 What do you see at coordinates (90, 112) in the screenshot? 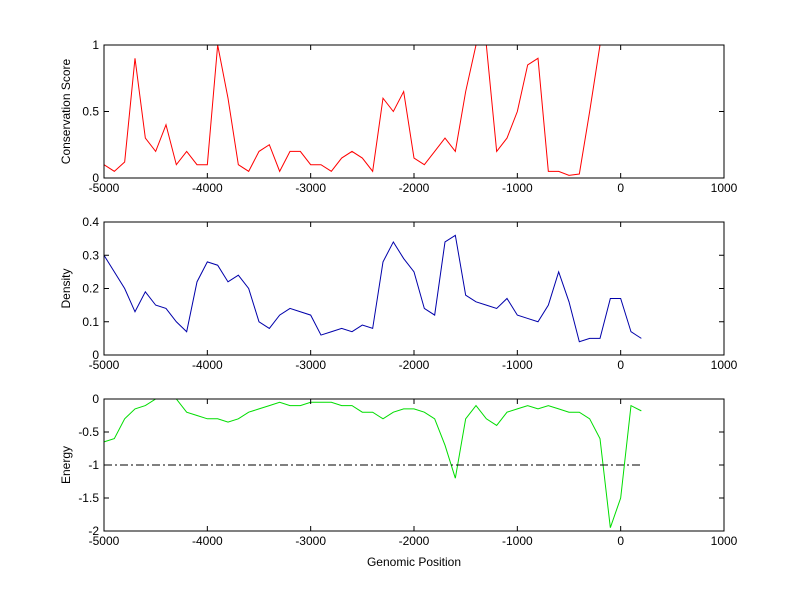
I see `y-tick-label: 0.5` at bounding box center [90, 112].